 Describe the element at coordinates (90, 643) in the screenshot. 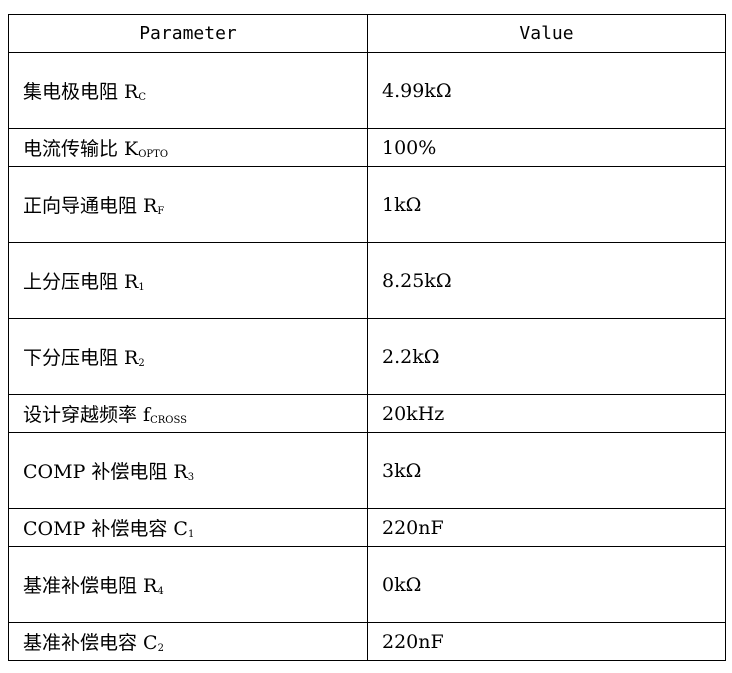

I see `parameter-name: 基准补偿电容 C` at that location.